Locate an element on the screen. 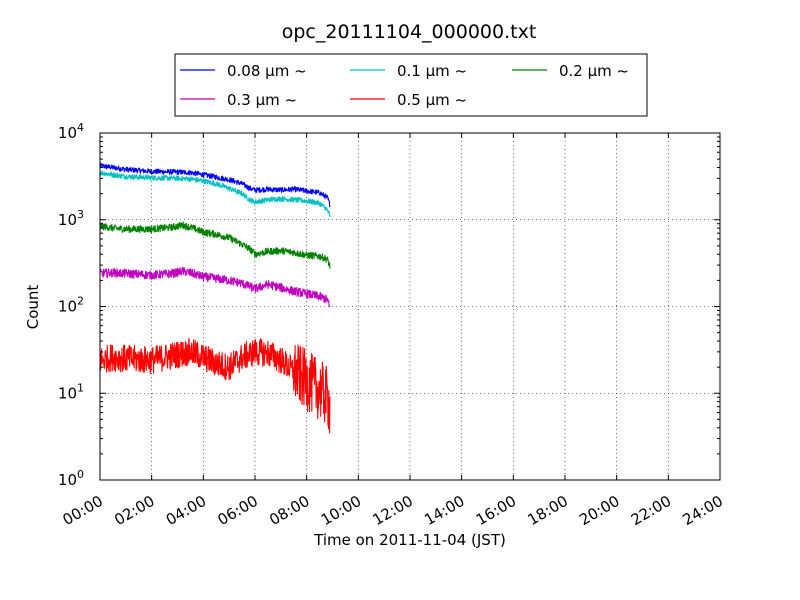  y-tick-exponent: 2 is located at coordinates (80, 301).